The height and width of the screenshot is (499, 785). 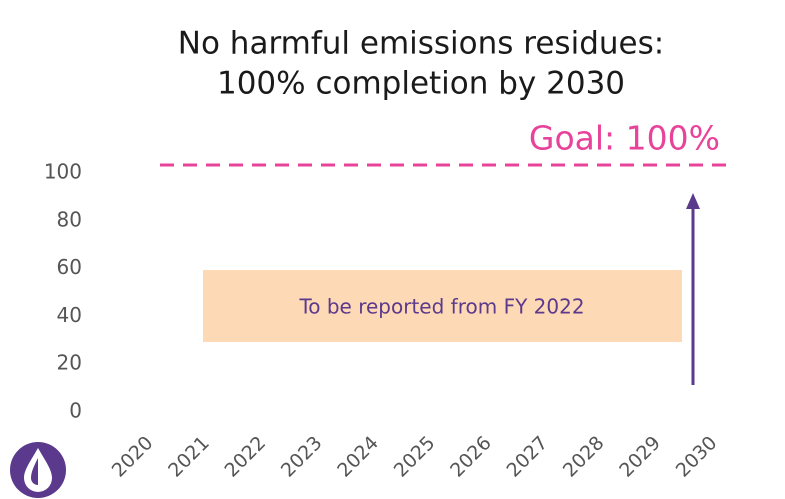 What do you see at coordinates (421, 84) in the screenshot?
I see `chart-title: 100% completion by 2030` at bounding box center [421, 84].